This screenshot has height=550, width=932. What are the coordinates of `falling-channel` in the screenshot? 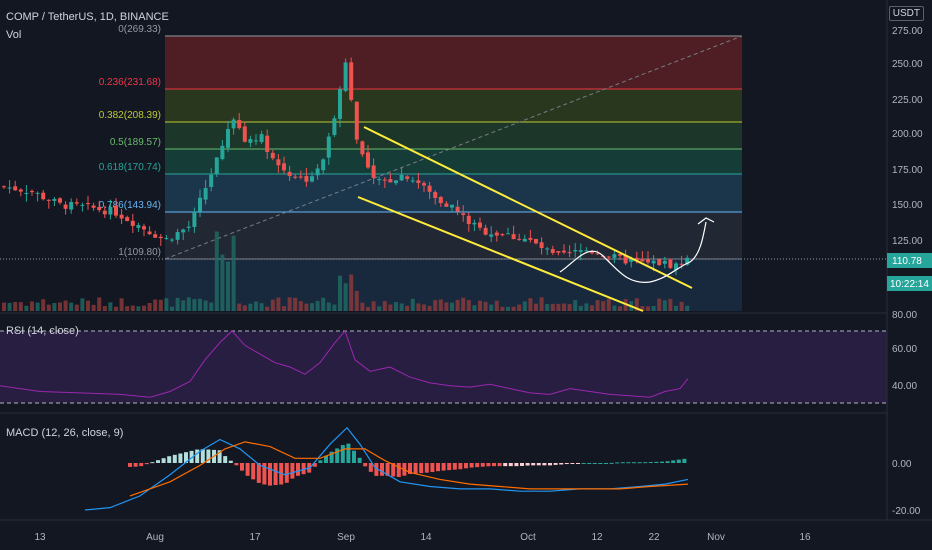 It's located at (525, 219).